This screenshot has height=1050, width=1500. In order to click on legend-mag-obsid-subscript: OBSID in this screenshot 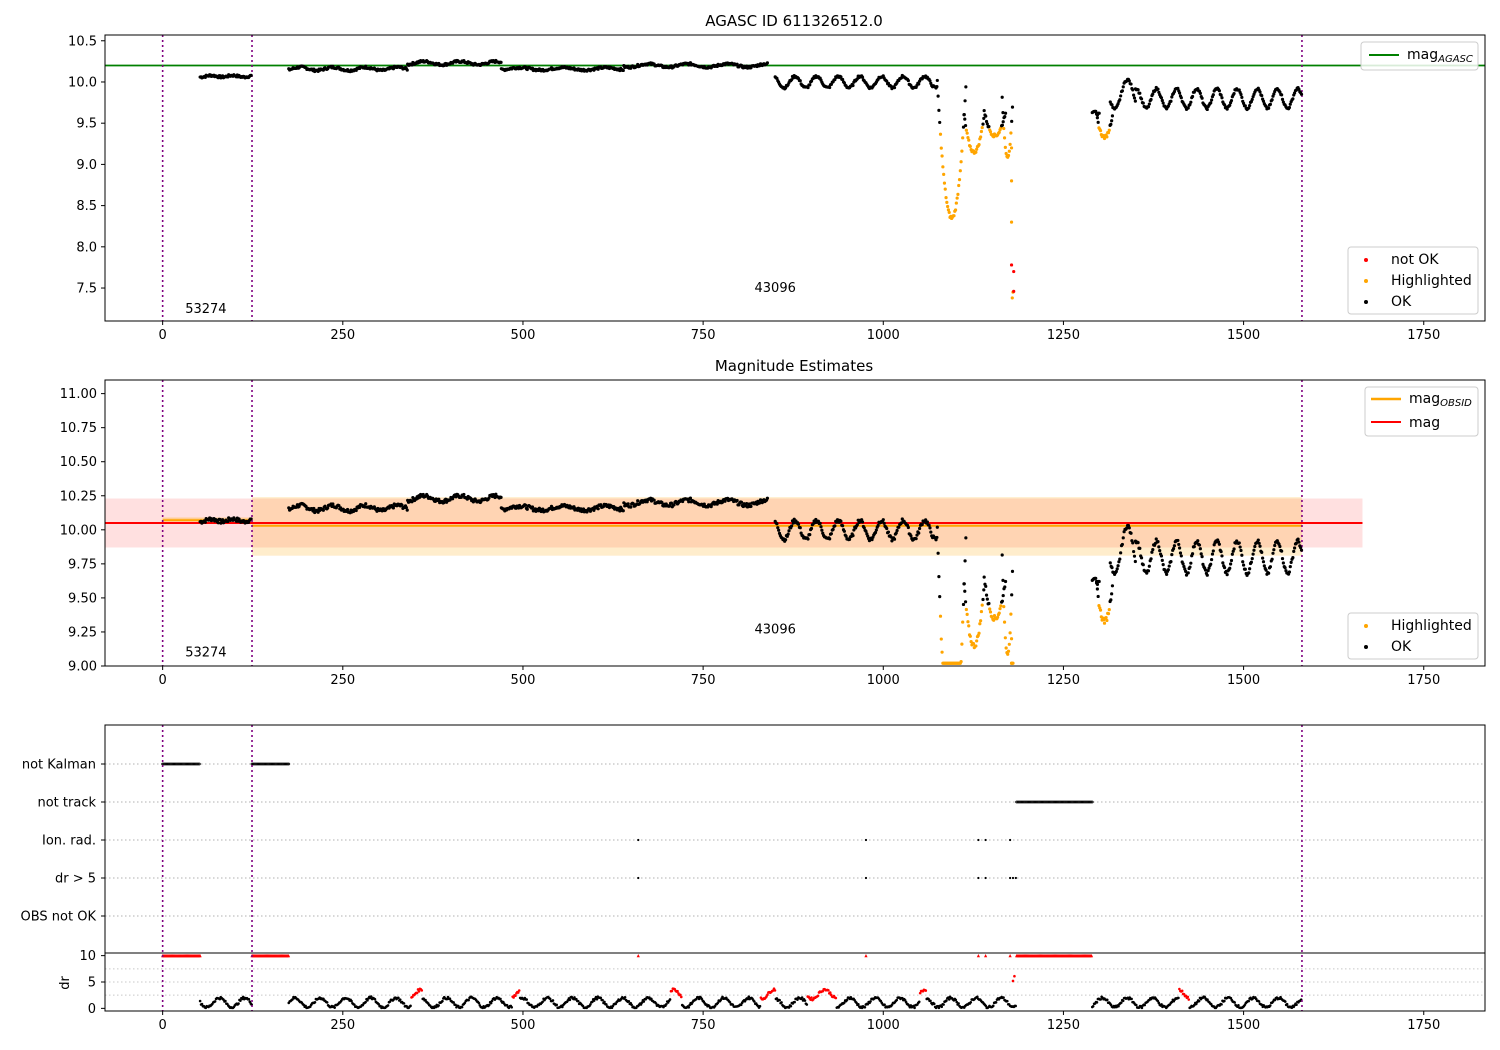, I will do `click(1456, 403)`.